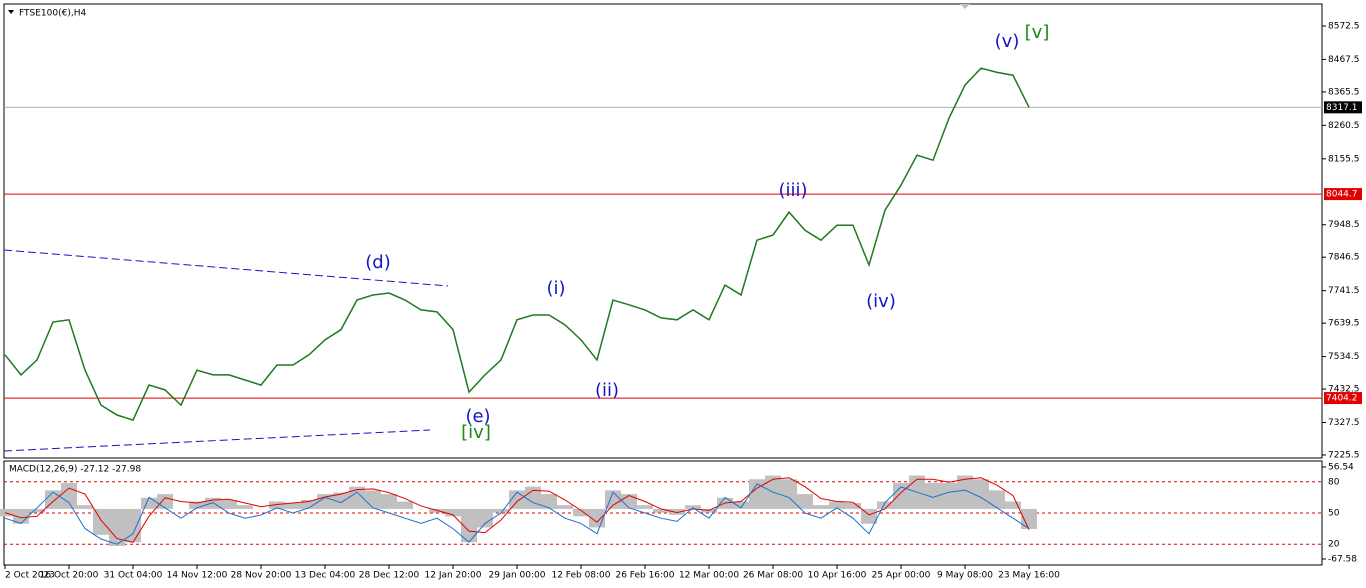 The width and height of the screenshot is (1366, 588). What do you see at coordinates (133, 576) in the screenshot?
I see `x-tick-label: 31 Oct 04:00` at bounding box center [133, 576].